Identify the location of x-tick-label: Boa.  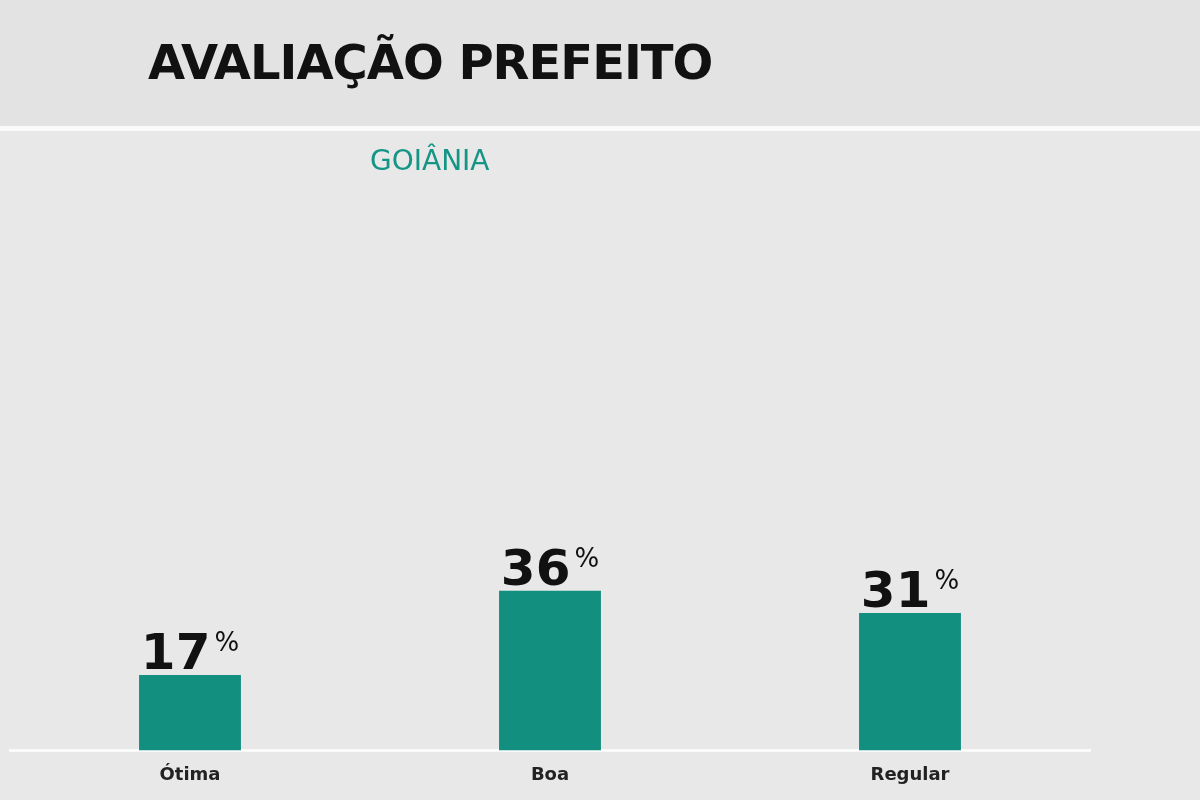
(550, 773).